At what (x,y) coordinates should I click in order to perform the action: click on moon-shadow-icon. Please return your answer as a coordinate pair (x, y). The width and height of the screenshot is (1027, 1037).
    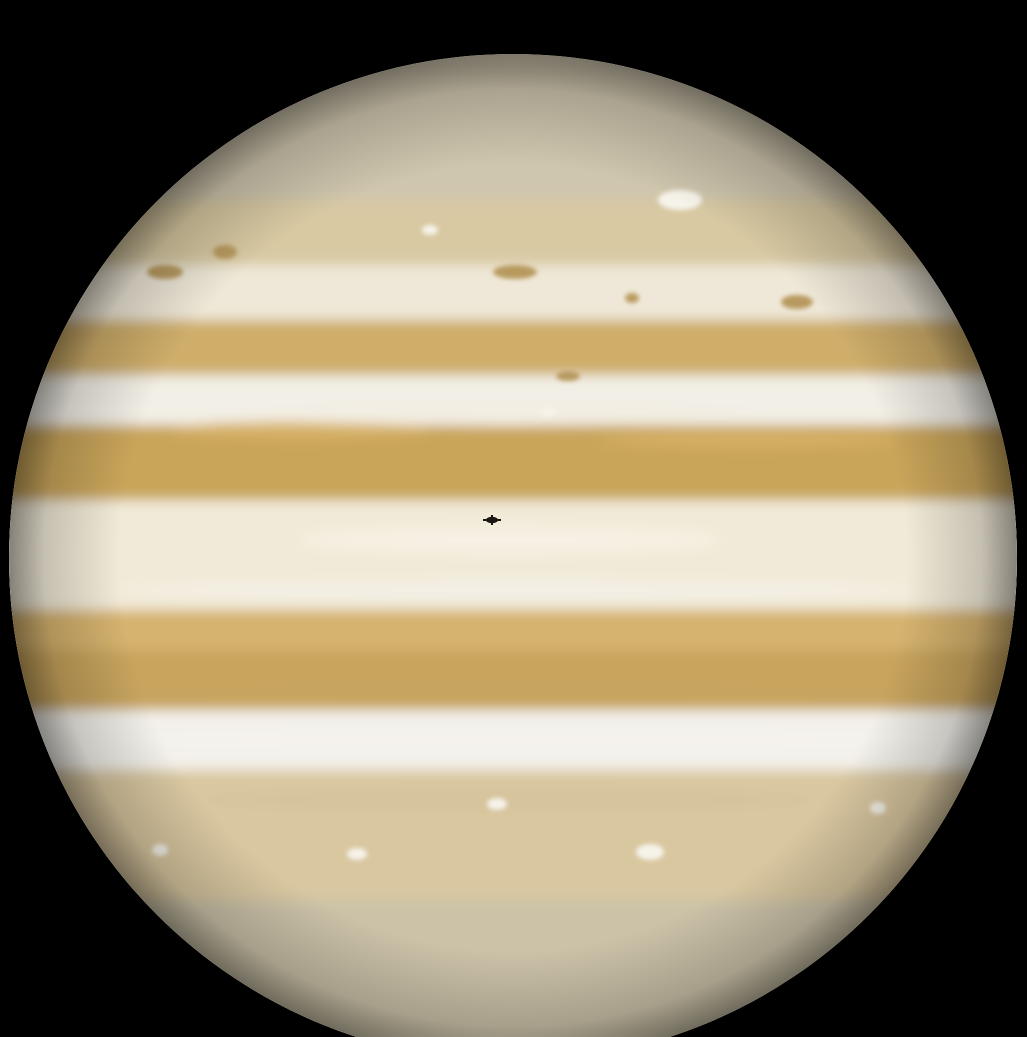
    Looking at the image, I should click on (492, 520).